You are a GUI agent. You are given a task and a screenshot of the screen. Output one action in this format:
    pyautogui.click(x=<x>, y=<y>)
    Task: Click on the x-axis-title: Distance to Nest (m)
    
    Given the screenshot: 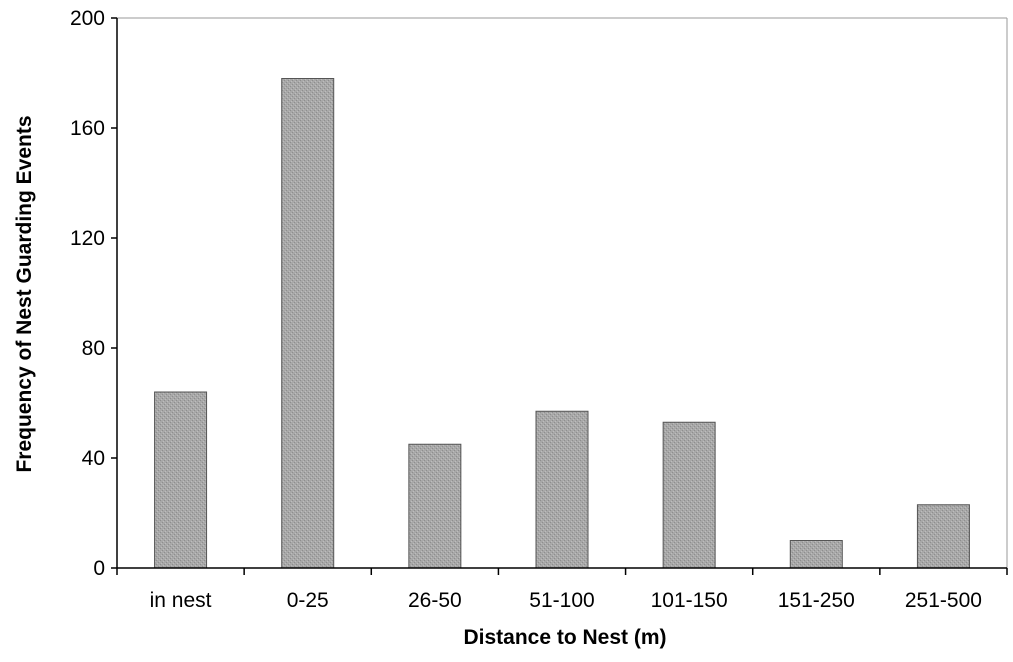 What is the action you would take?
    pyautogui.click(x=564, y=637)
    